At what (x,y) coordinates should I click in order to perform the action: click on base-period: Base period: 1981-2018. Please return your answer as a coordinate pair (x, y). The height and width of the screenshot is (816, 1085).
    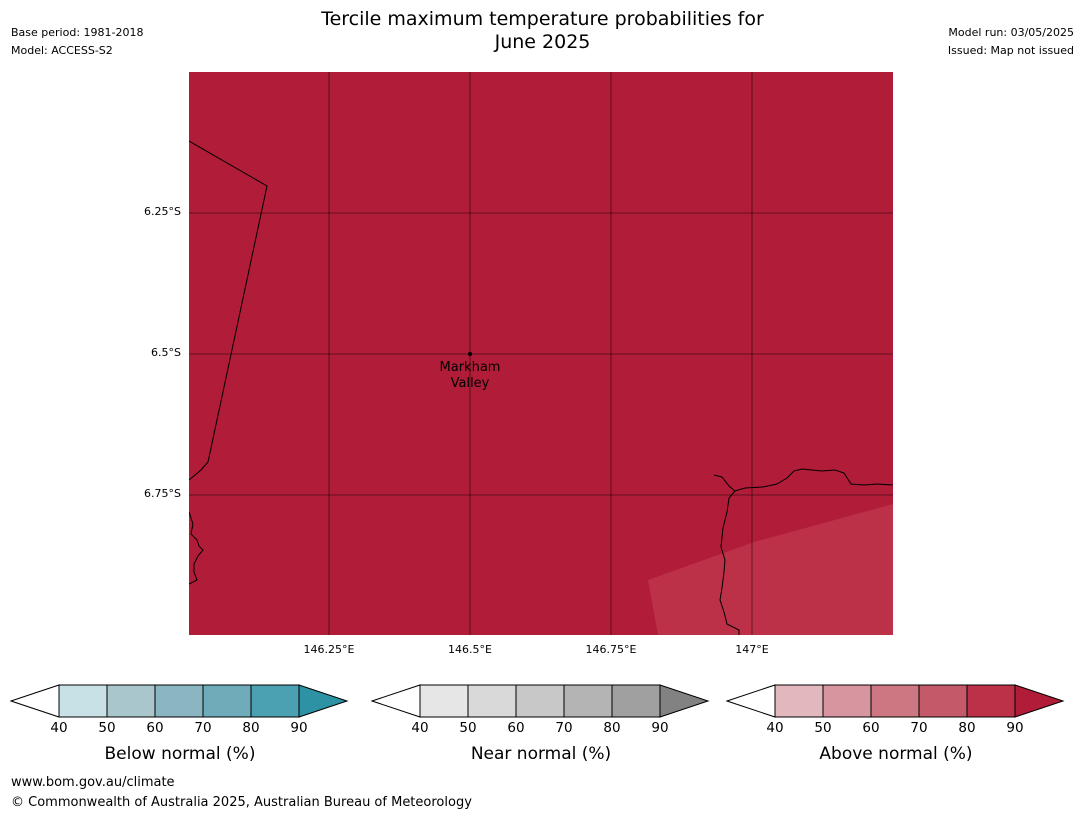
    Looking at the image, I should click on (77, 32).